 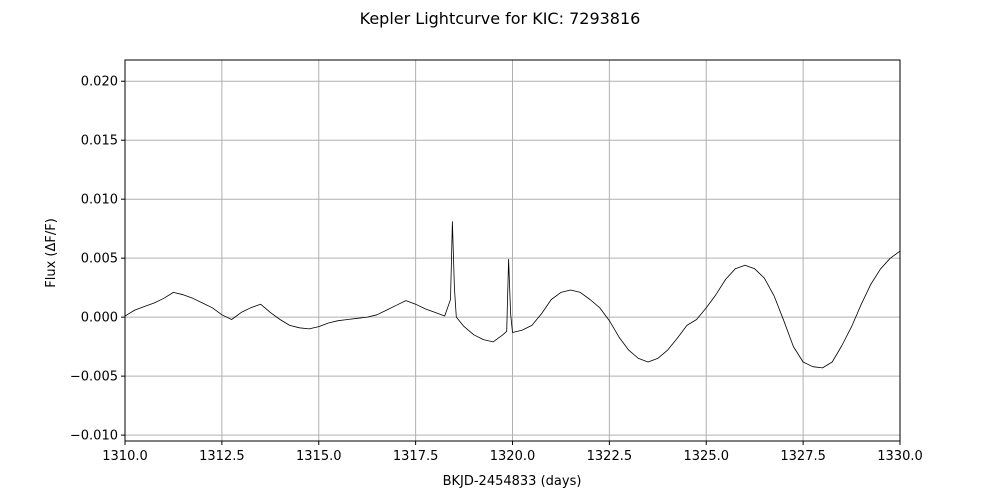 What do you see at coordinates (125, 456) in the screenshot?
I see `x-tick-label: 1310.0` at bounding box center [125, 456].